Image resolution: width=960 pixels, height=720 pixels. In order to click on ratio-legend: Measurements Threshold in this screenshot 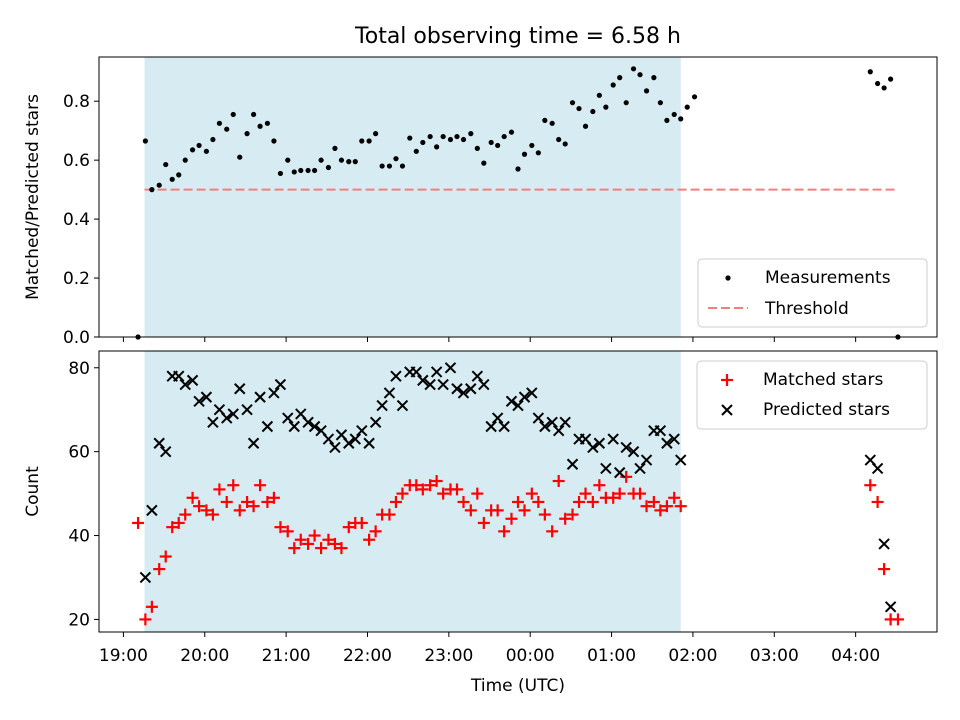, I will do `click(812, 293)`.